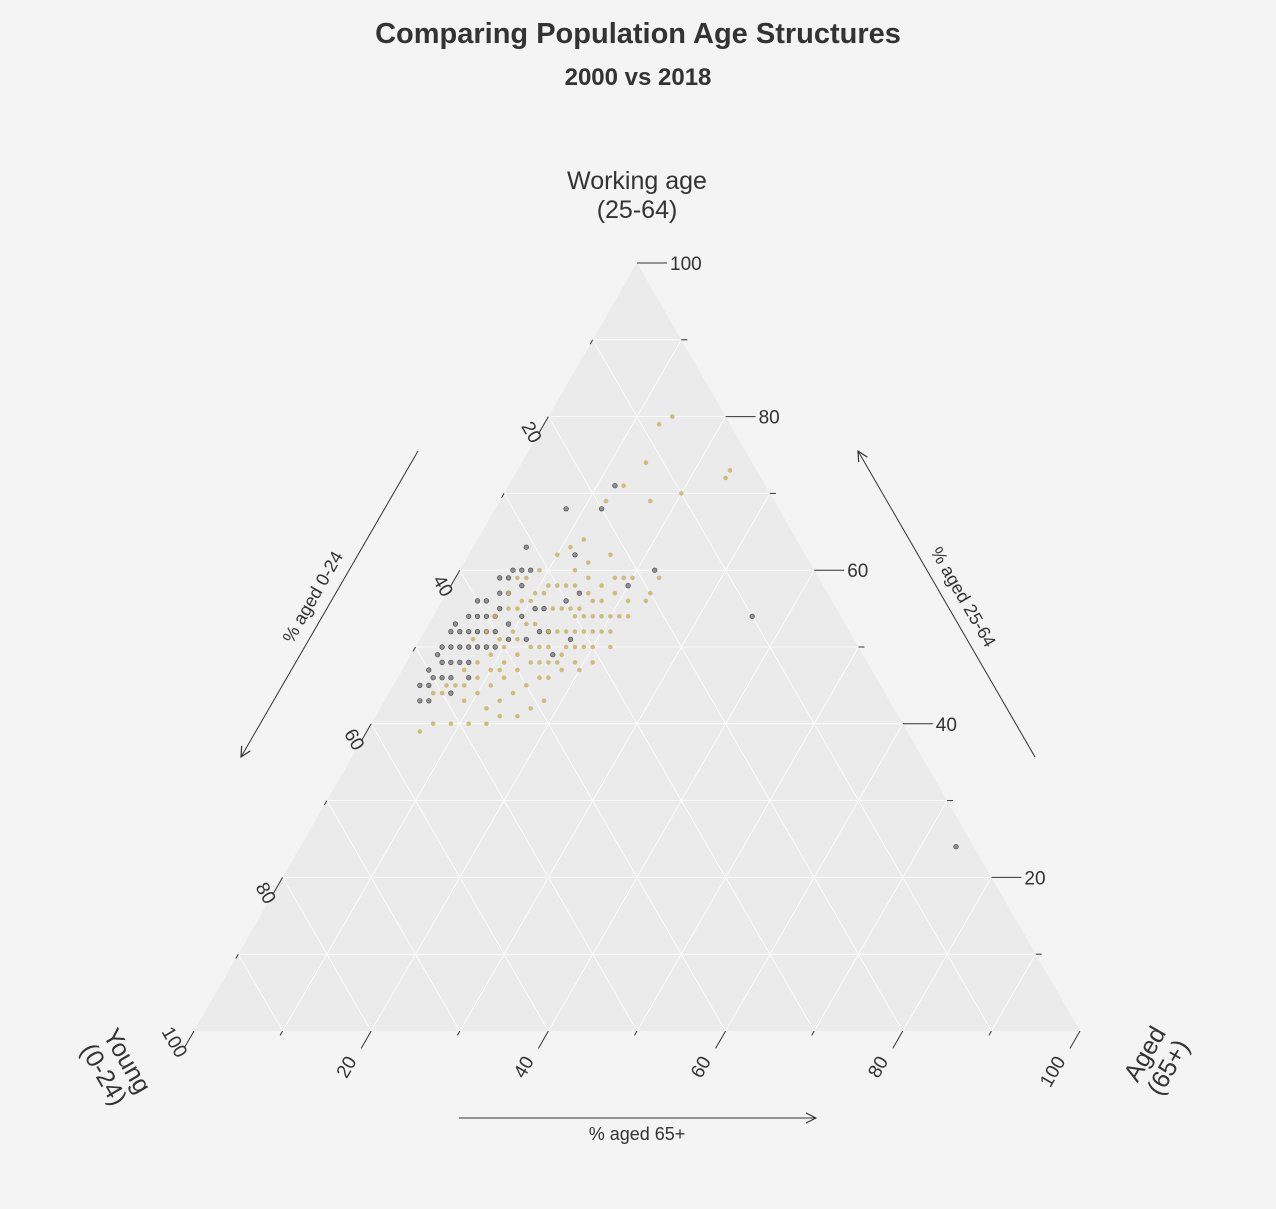 The image size is (1276, 1209). Describe the element at coordinates (686, 264) in the screenshot. I see `right-axis-tick-label: 100` at that location.